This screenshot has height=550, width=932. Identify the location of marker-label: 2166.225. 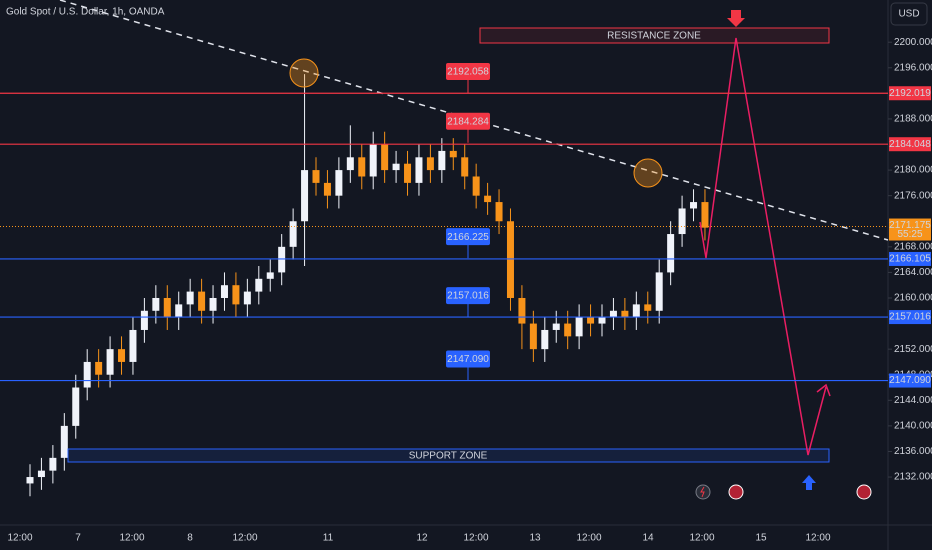
(468, 237).